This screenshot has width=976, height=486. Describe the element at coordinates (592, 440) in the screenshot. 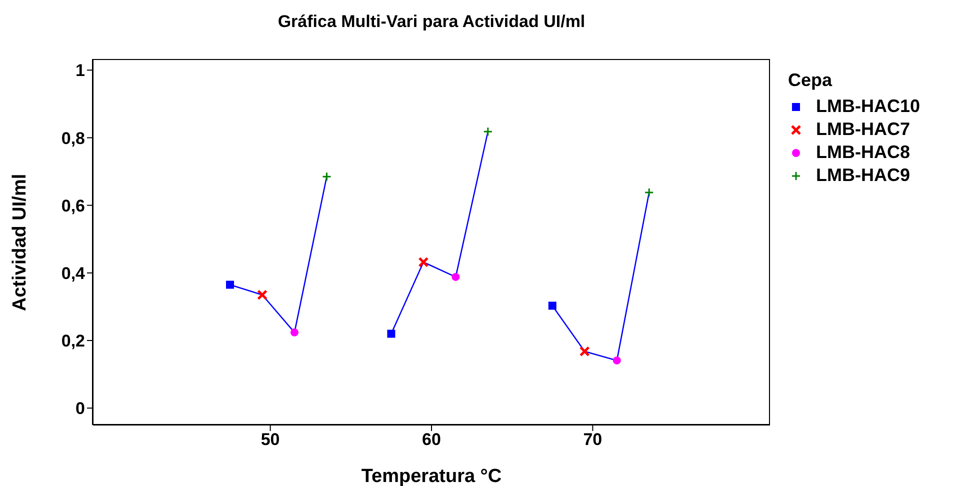

I see `x-tick-label: 70` at that location.